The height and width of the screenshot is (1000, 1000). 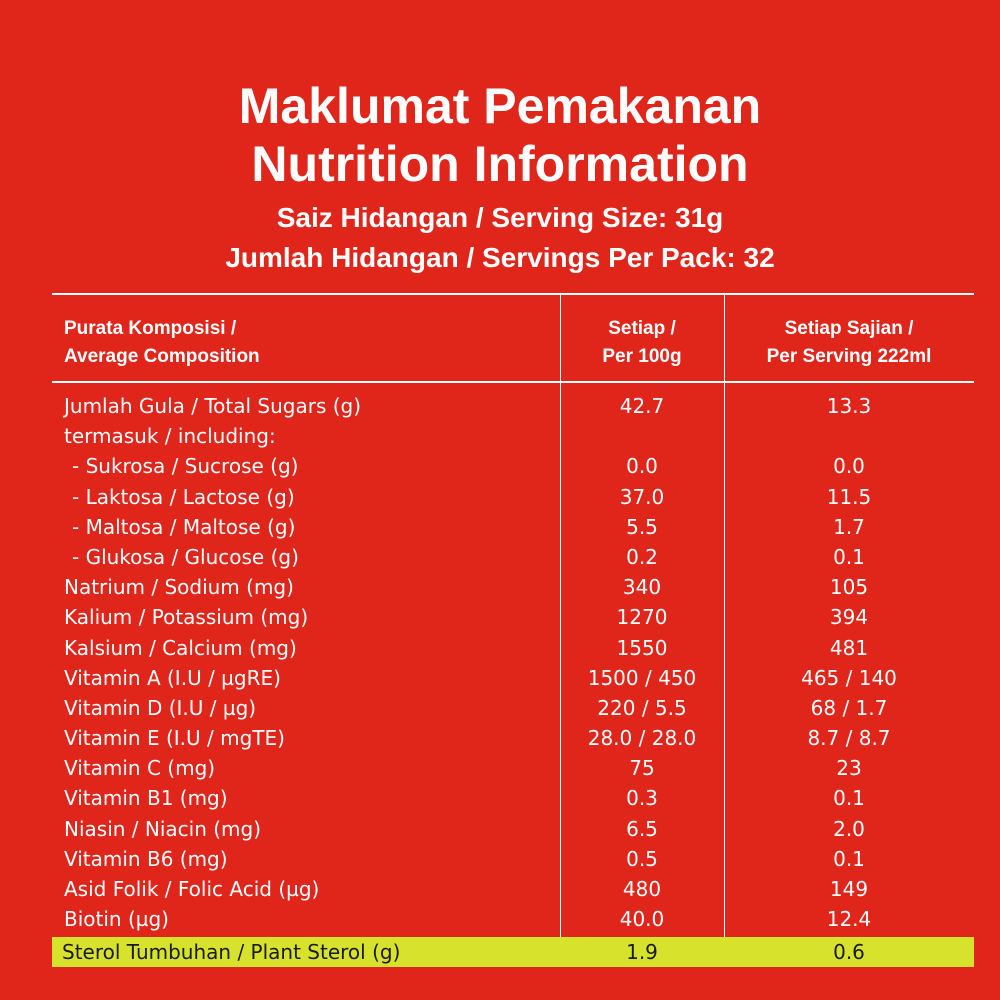 I want to click on value-per-serving: 1.7, so click(x=849, y=526).